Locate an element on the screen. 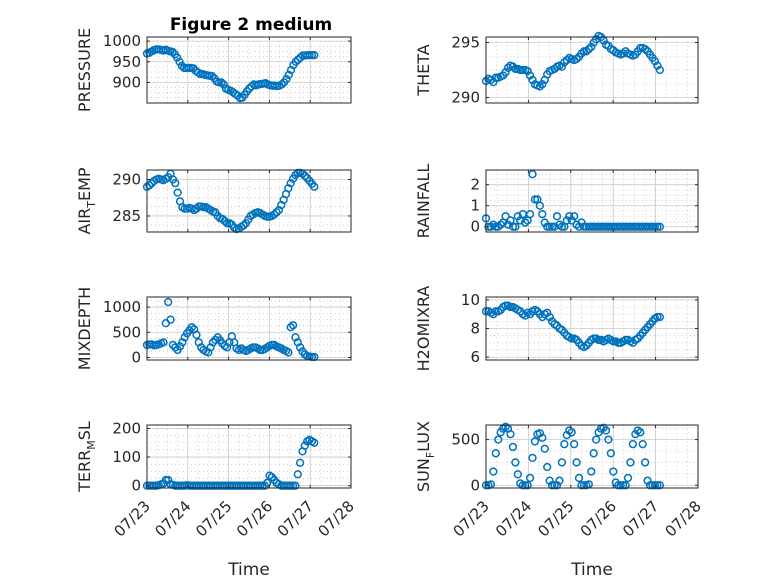 The height and width of the screenshot is (583, 778). y-axis-label: PRESSURE is located at coordinates (84, 70).